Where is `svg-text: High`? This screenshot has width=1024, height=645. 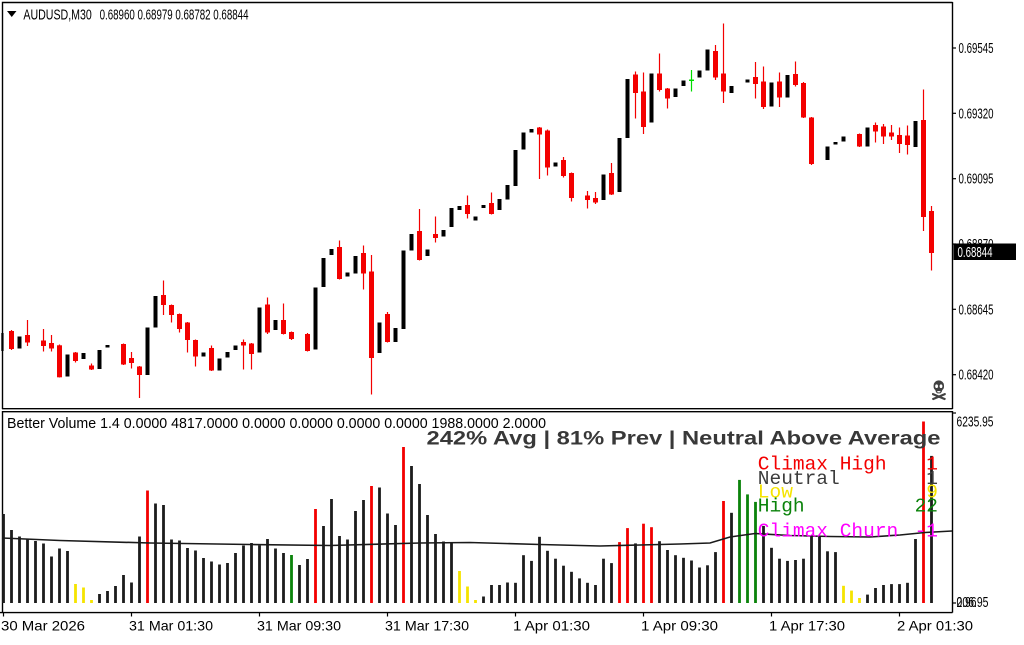 svg-text: High is located at coordinates (781, 506).